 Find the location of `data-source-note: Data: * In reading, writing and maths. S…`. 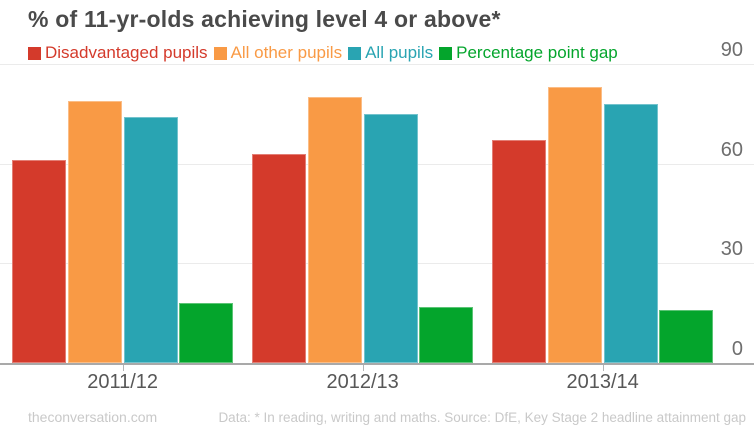

data-source-note: Data: * In reading, writing and maths. S… is located at coordinates (482, 417).